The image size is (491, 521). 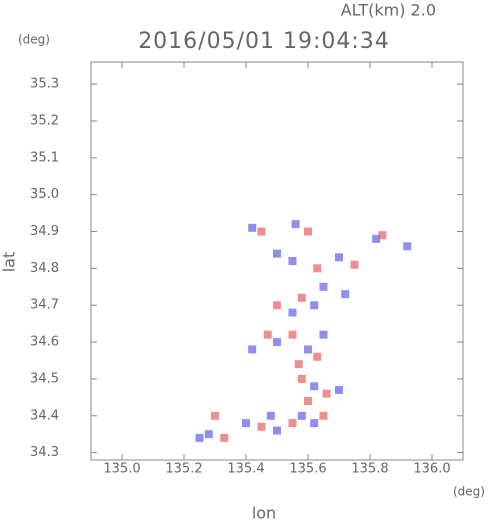 What do you see at coordinates (44, 268) in the screenshot?
I see `y-tick-label: 34.8` at bounding box center [44, 268].